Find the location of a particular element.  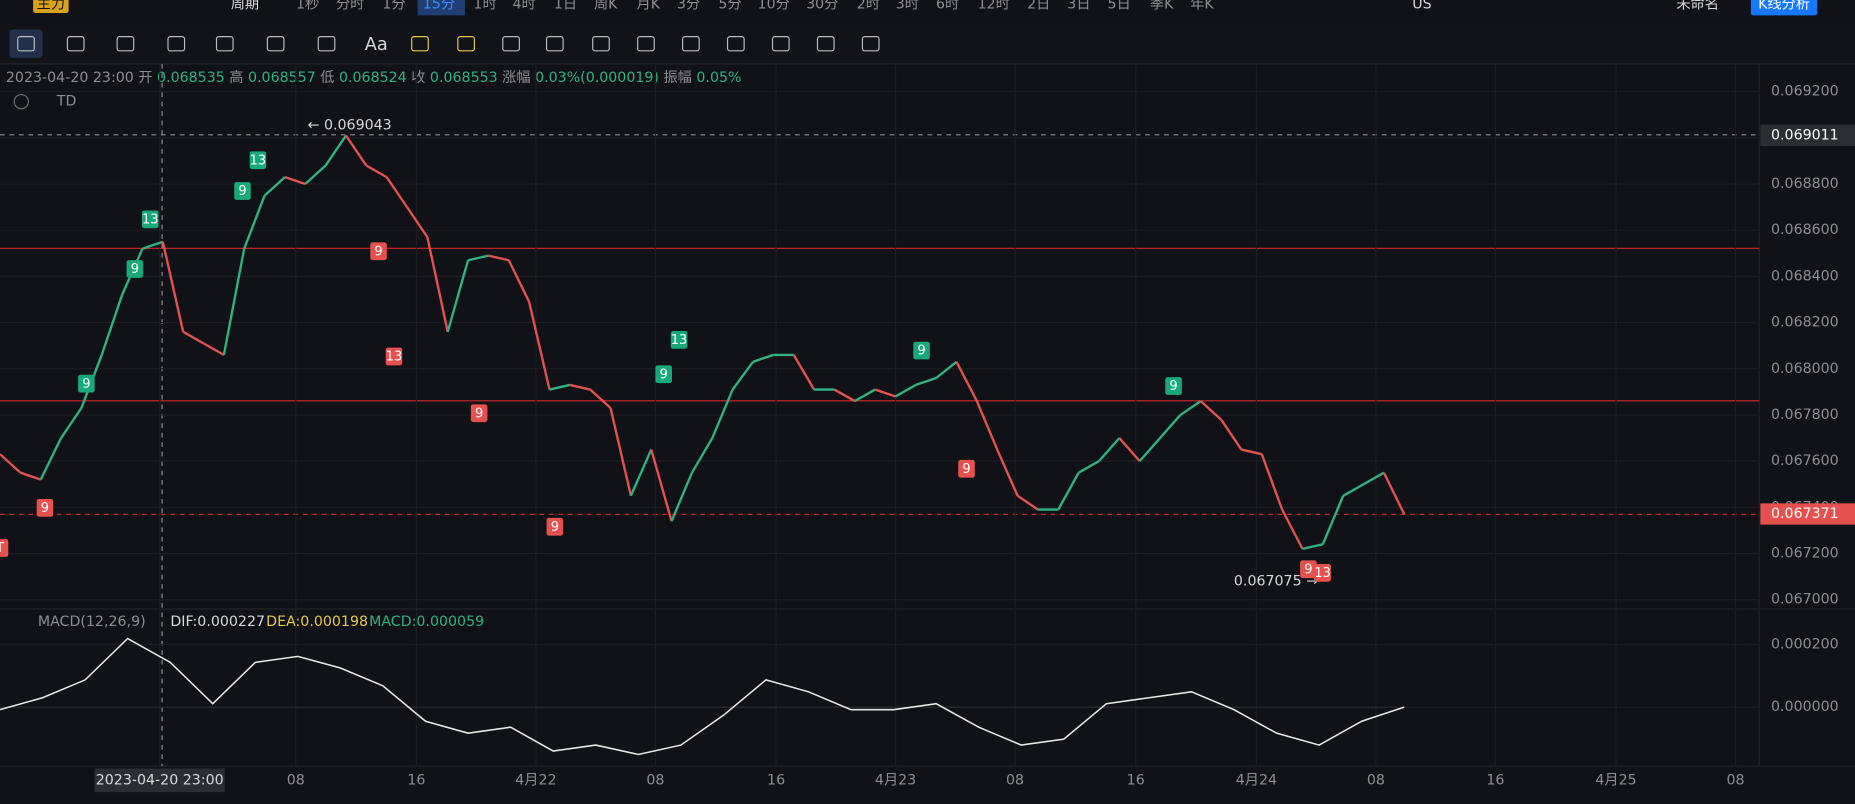

time-label: 4月22 is located at coordinates (535, 780).